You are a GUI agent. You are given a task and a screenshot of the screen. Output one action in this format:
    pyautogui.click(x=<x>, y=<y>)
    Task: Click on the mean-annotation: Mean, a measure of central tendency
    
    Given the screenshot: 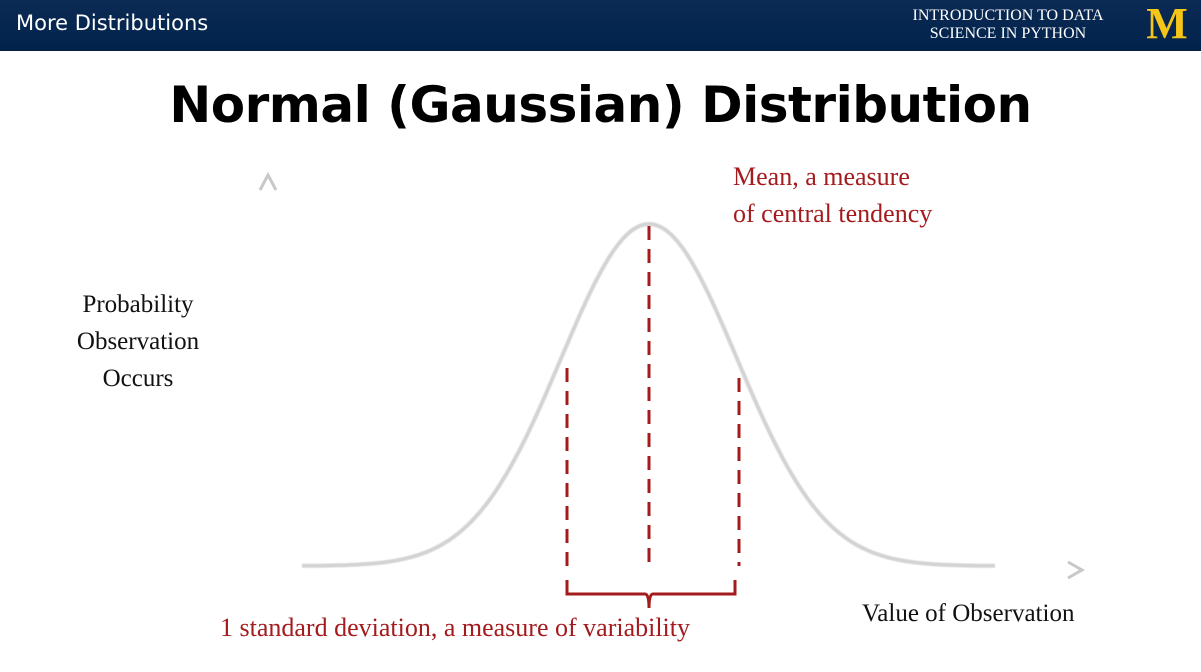 What is the action you would take?
    pyautogui.click(x=832, y=195)
    